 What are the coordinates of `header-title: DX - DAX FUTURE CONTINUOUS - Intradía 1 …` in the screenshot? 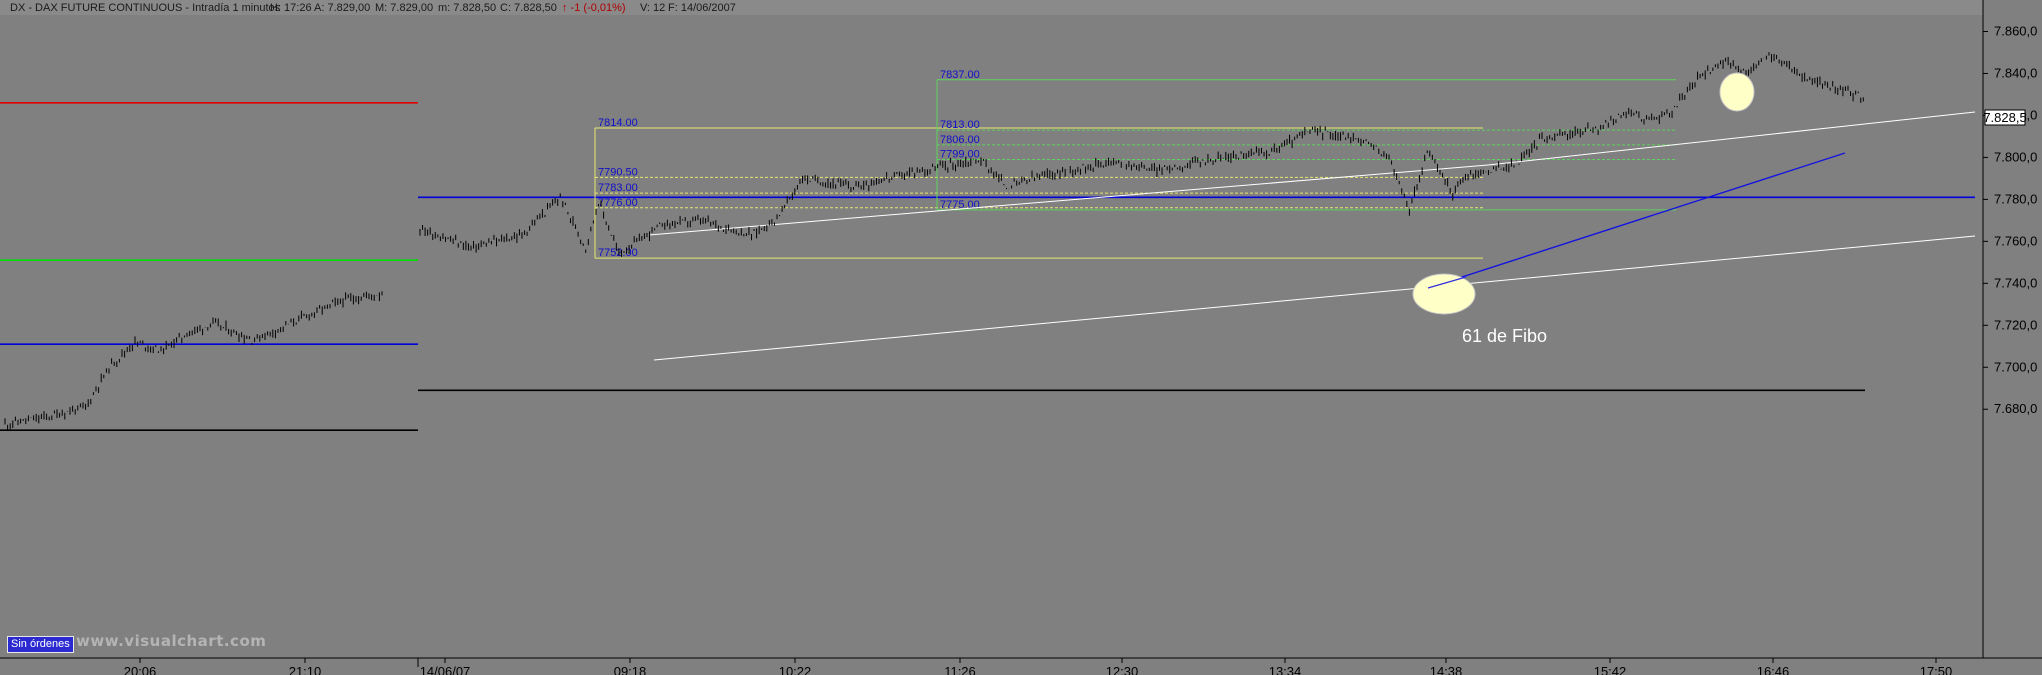 It's located at (145, 8).